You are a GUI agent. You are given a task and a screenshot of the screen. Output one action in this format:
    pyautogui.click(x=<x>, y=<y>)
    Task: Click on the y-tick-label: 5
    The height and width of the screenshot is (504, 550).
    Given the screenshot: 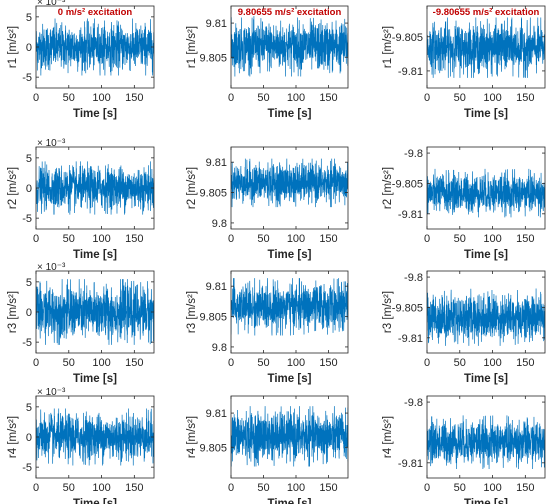 What is the action you would take?
    pyautogui.click(x=29, y=159)
    